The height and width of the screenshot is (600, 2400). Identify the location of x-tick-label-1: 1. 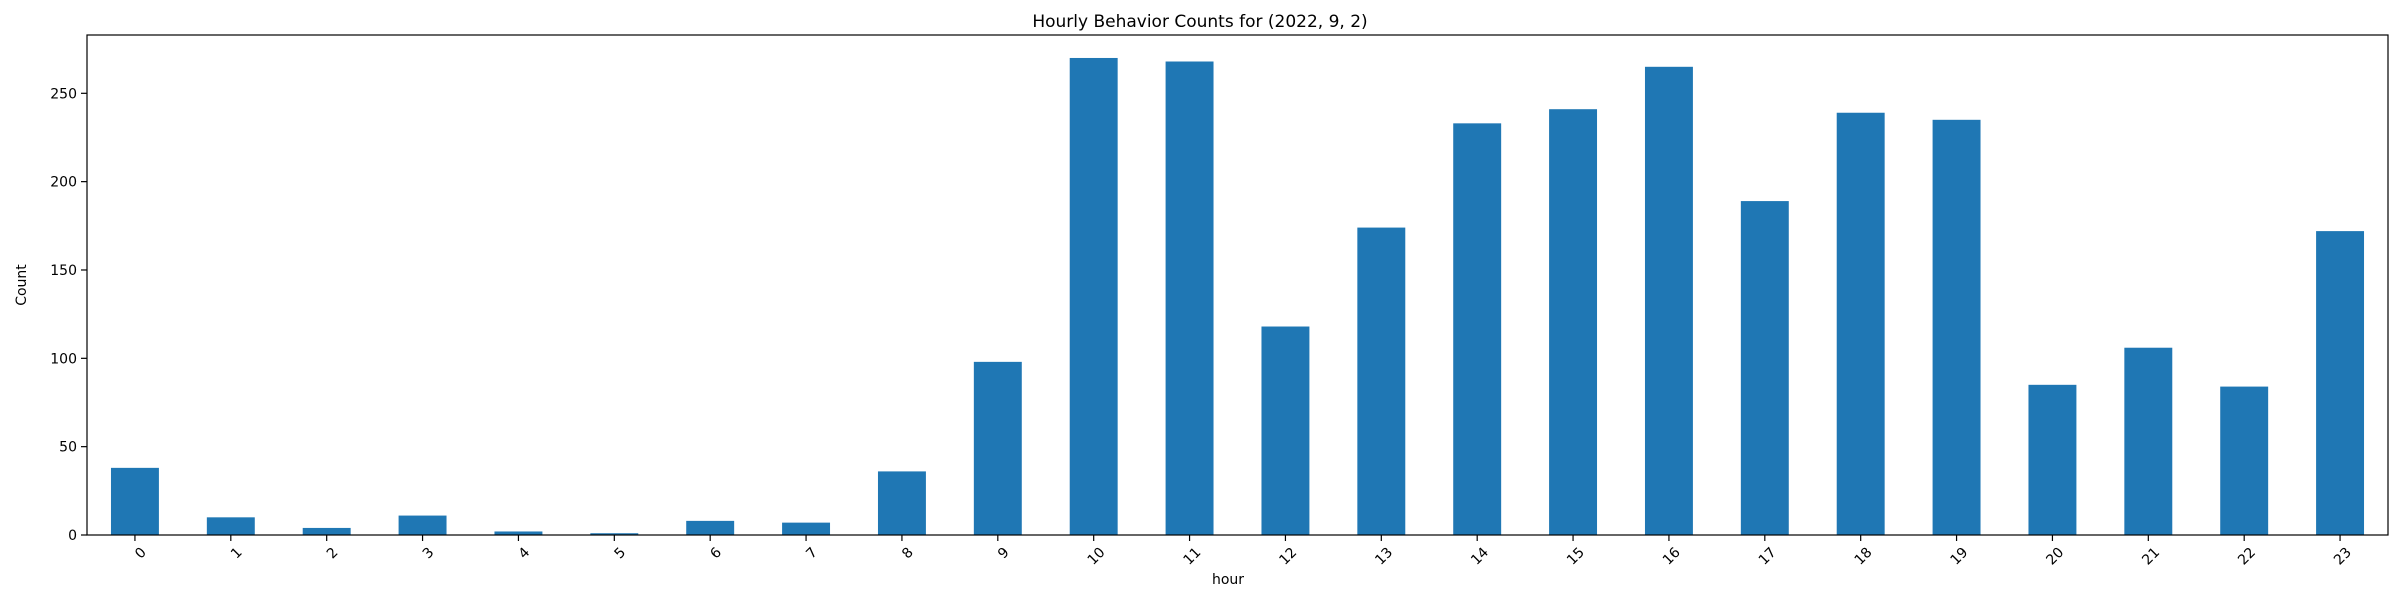
(237, 554).